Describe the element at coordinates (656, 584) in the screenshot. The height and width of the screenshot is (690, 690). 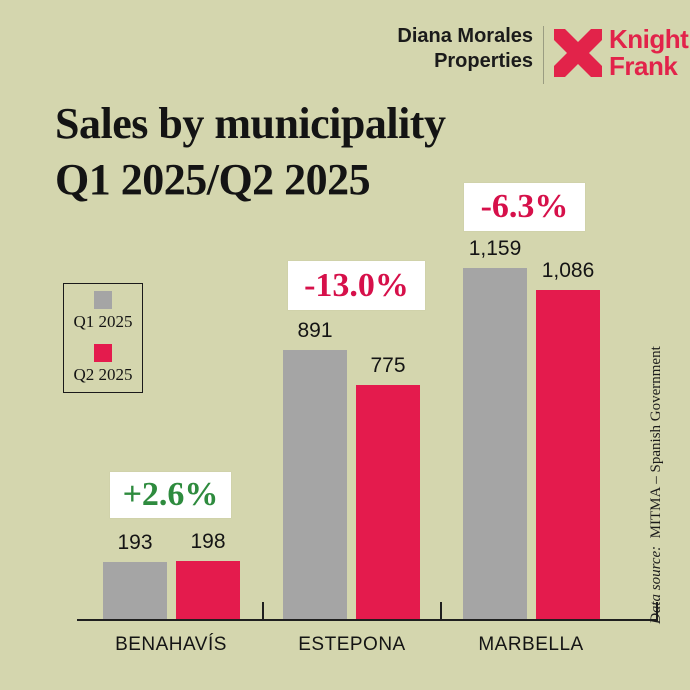
I see `data-source-prefix: Data source:` at that location.